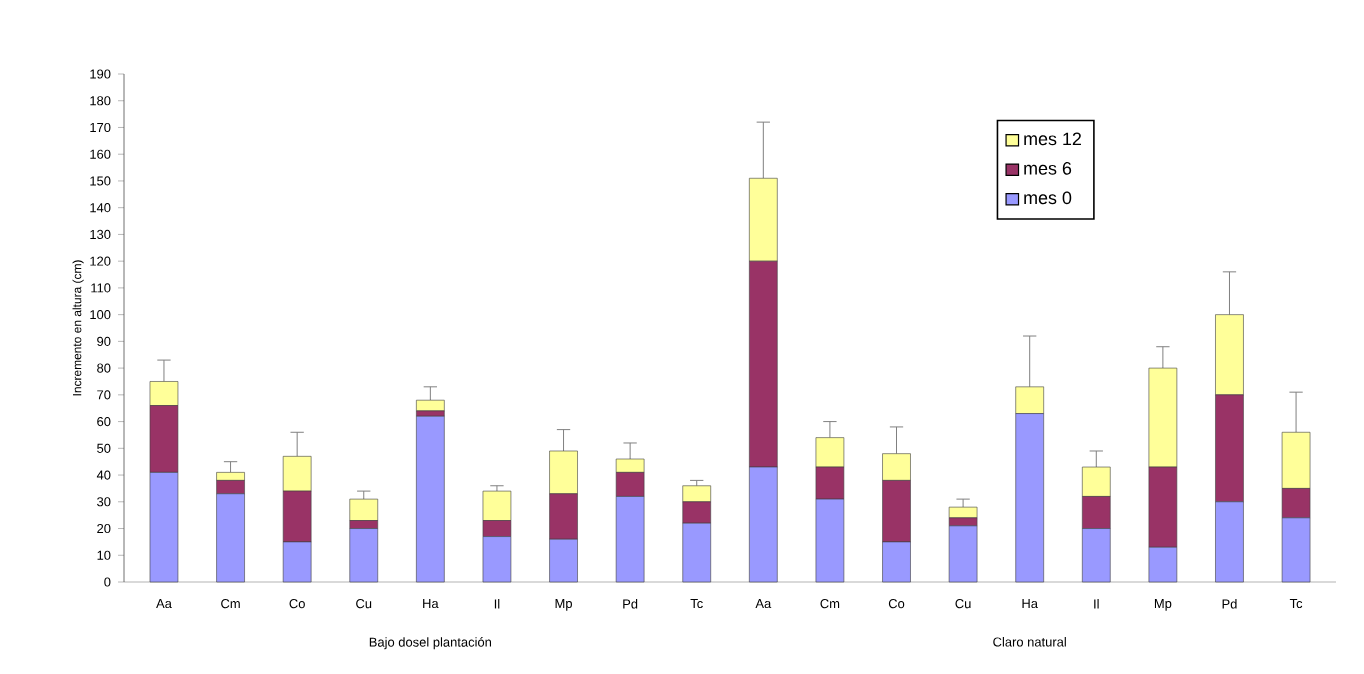  Describe the element at coordinates (1048, 168) in the screenshot. I see `legend-label: mes 6` at that location.